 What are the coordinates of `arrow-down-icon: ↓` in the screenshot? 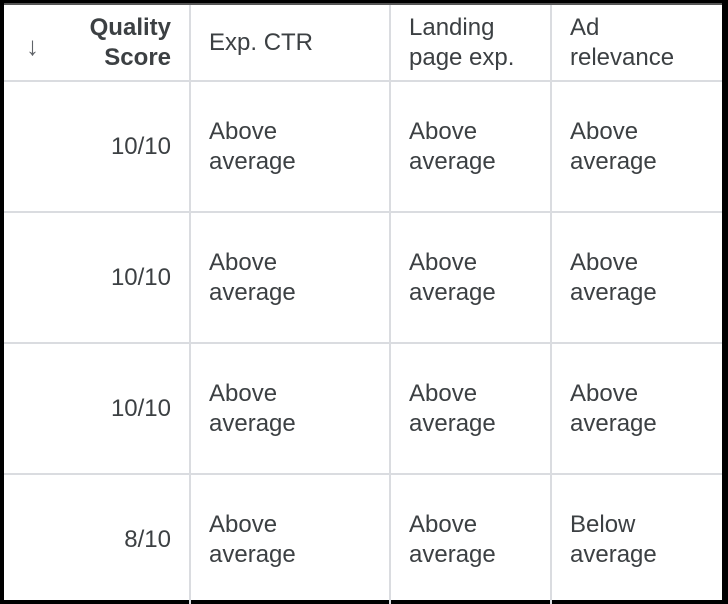 It's located at (32, 46).